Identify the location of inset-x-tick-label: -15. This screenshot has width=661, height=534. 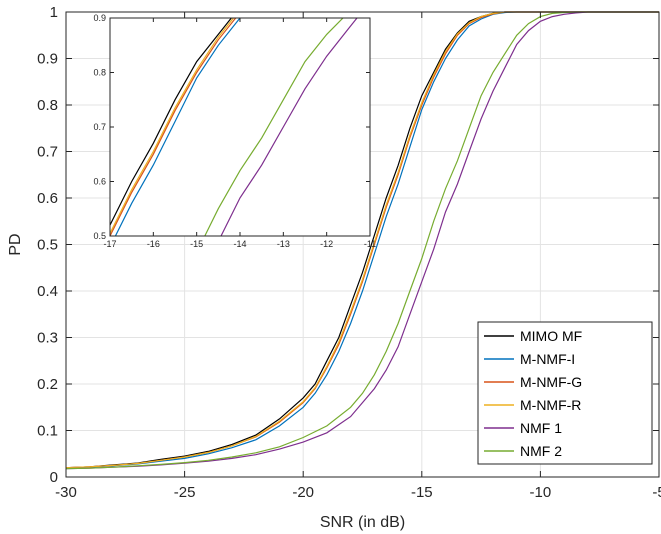
(196, 244).